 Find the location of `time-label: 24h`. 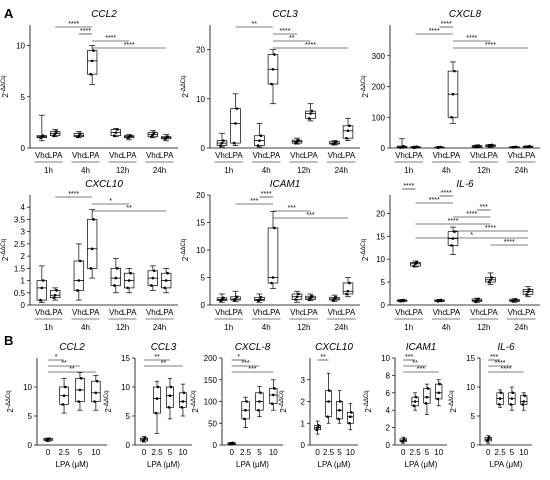

time-label: 24h is located at coordinates (159, 170).